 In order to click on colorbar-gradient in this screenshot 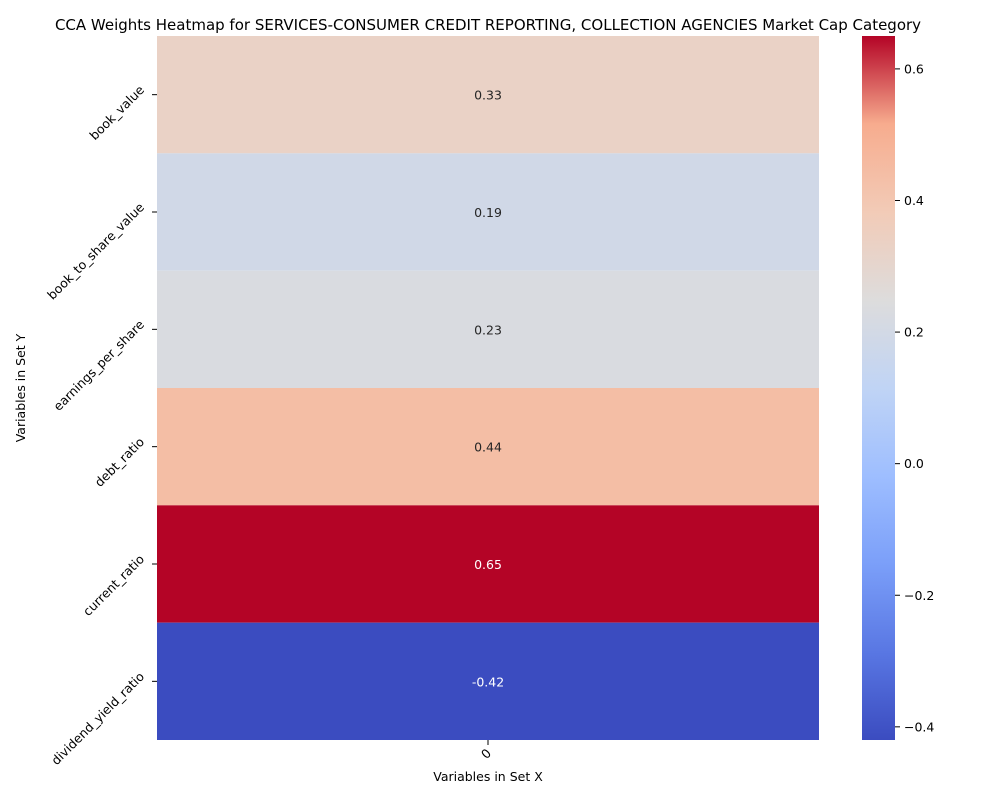, I will do `click(878, 388)`.